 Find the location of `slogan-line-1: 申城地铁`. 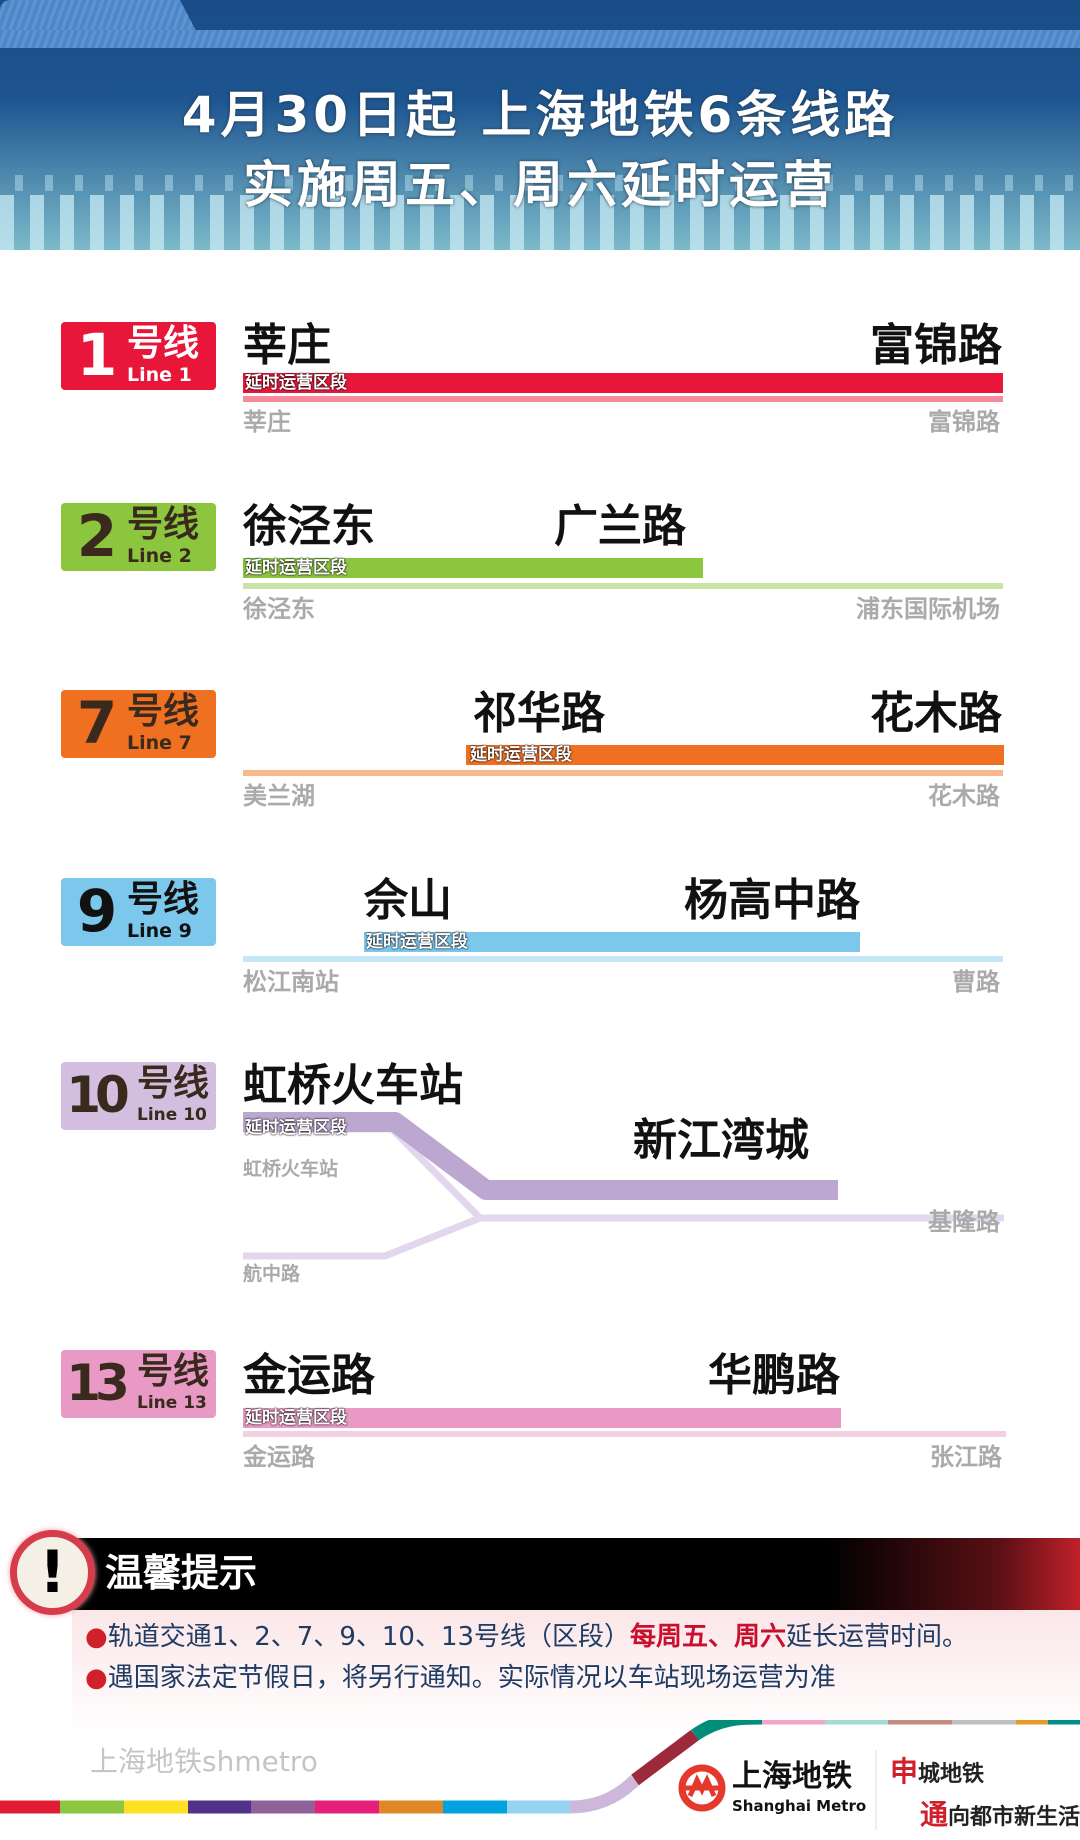

slogan-line-1: 申城地铁 is located at coordinates (937, 1770).